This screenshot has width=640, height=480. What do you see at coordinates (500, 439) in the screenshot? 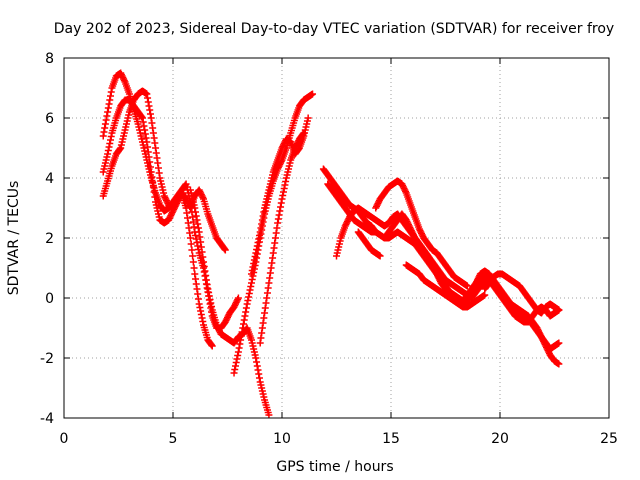
I see `x-tick-label: 20` at bounding box center [500, 439].